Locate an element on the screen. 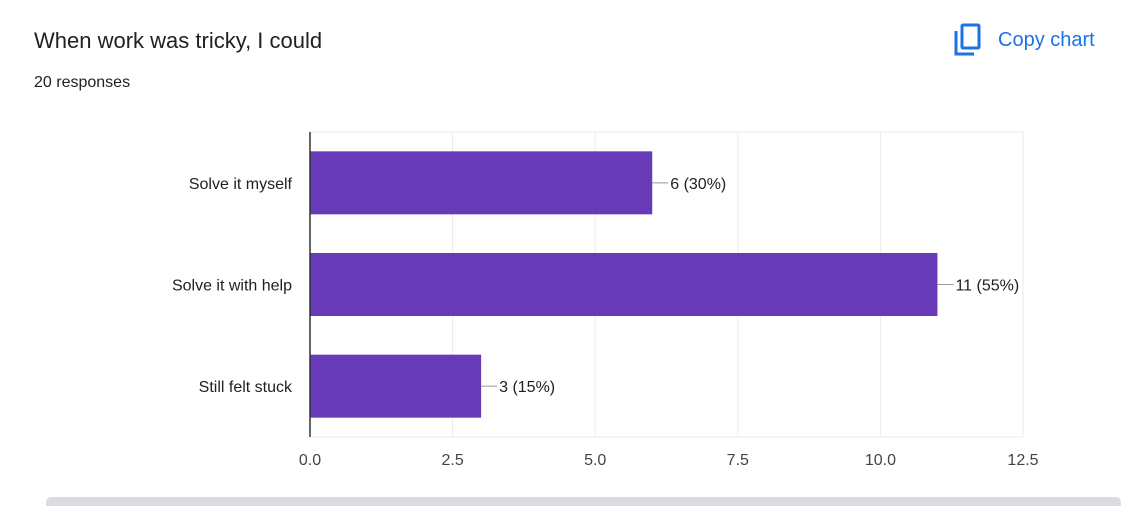  x-tick-label: 12.5 is located at coordinates (1022, 460).